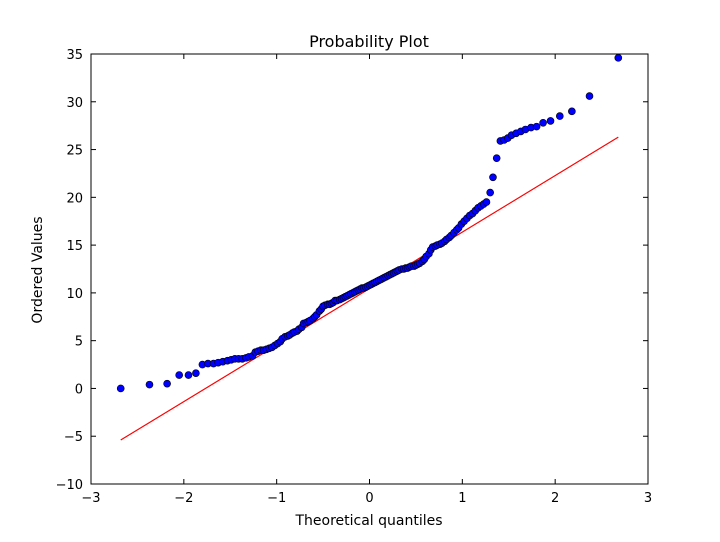 Image resolution: width=720 pixels, height=542 pixels. I want to click on x-tick-label: −2, so click(183, 498).